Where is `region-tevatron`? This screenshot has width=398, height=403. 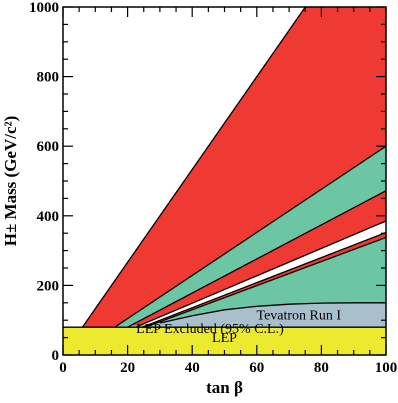 region-tevatron is located at coordinates (241, 315).